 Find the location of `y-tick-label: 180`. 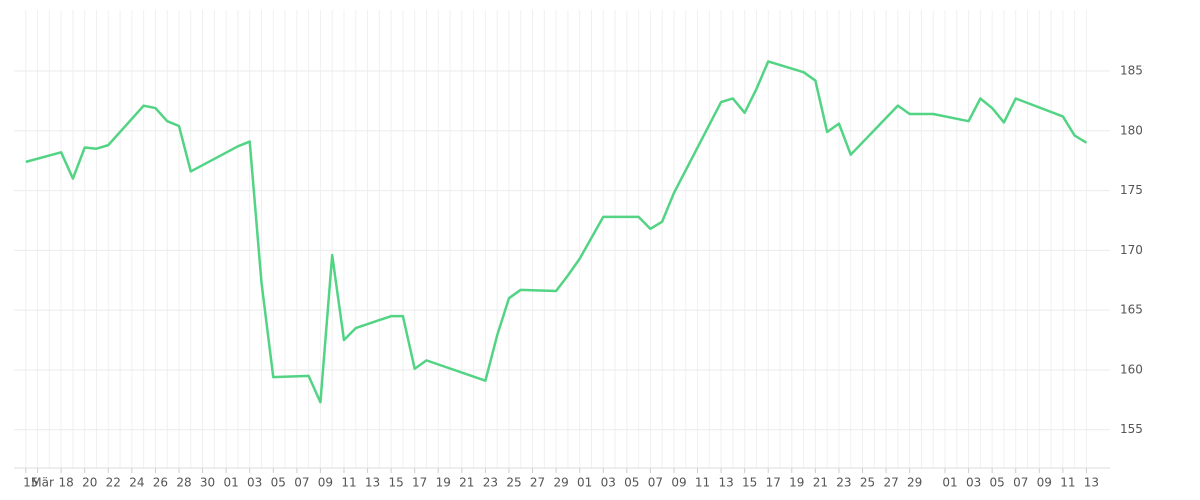

y-tick-label: 180 is located at coordinates (1131, 130).